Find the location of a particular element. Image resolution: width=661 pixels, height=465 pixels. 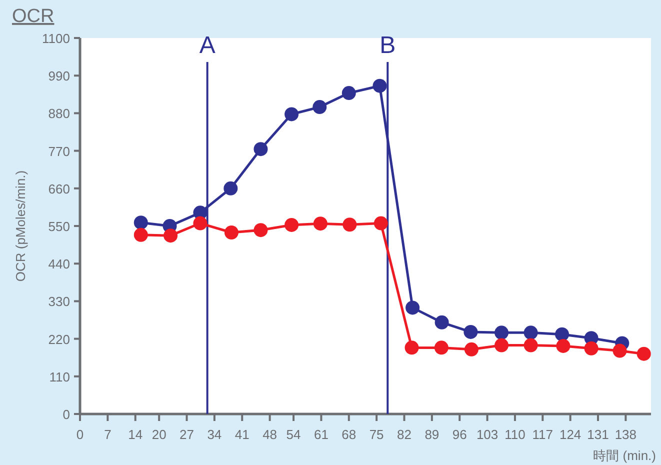

y-tick-label: 1100 is located at coordinates (56, 38).